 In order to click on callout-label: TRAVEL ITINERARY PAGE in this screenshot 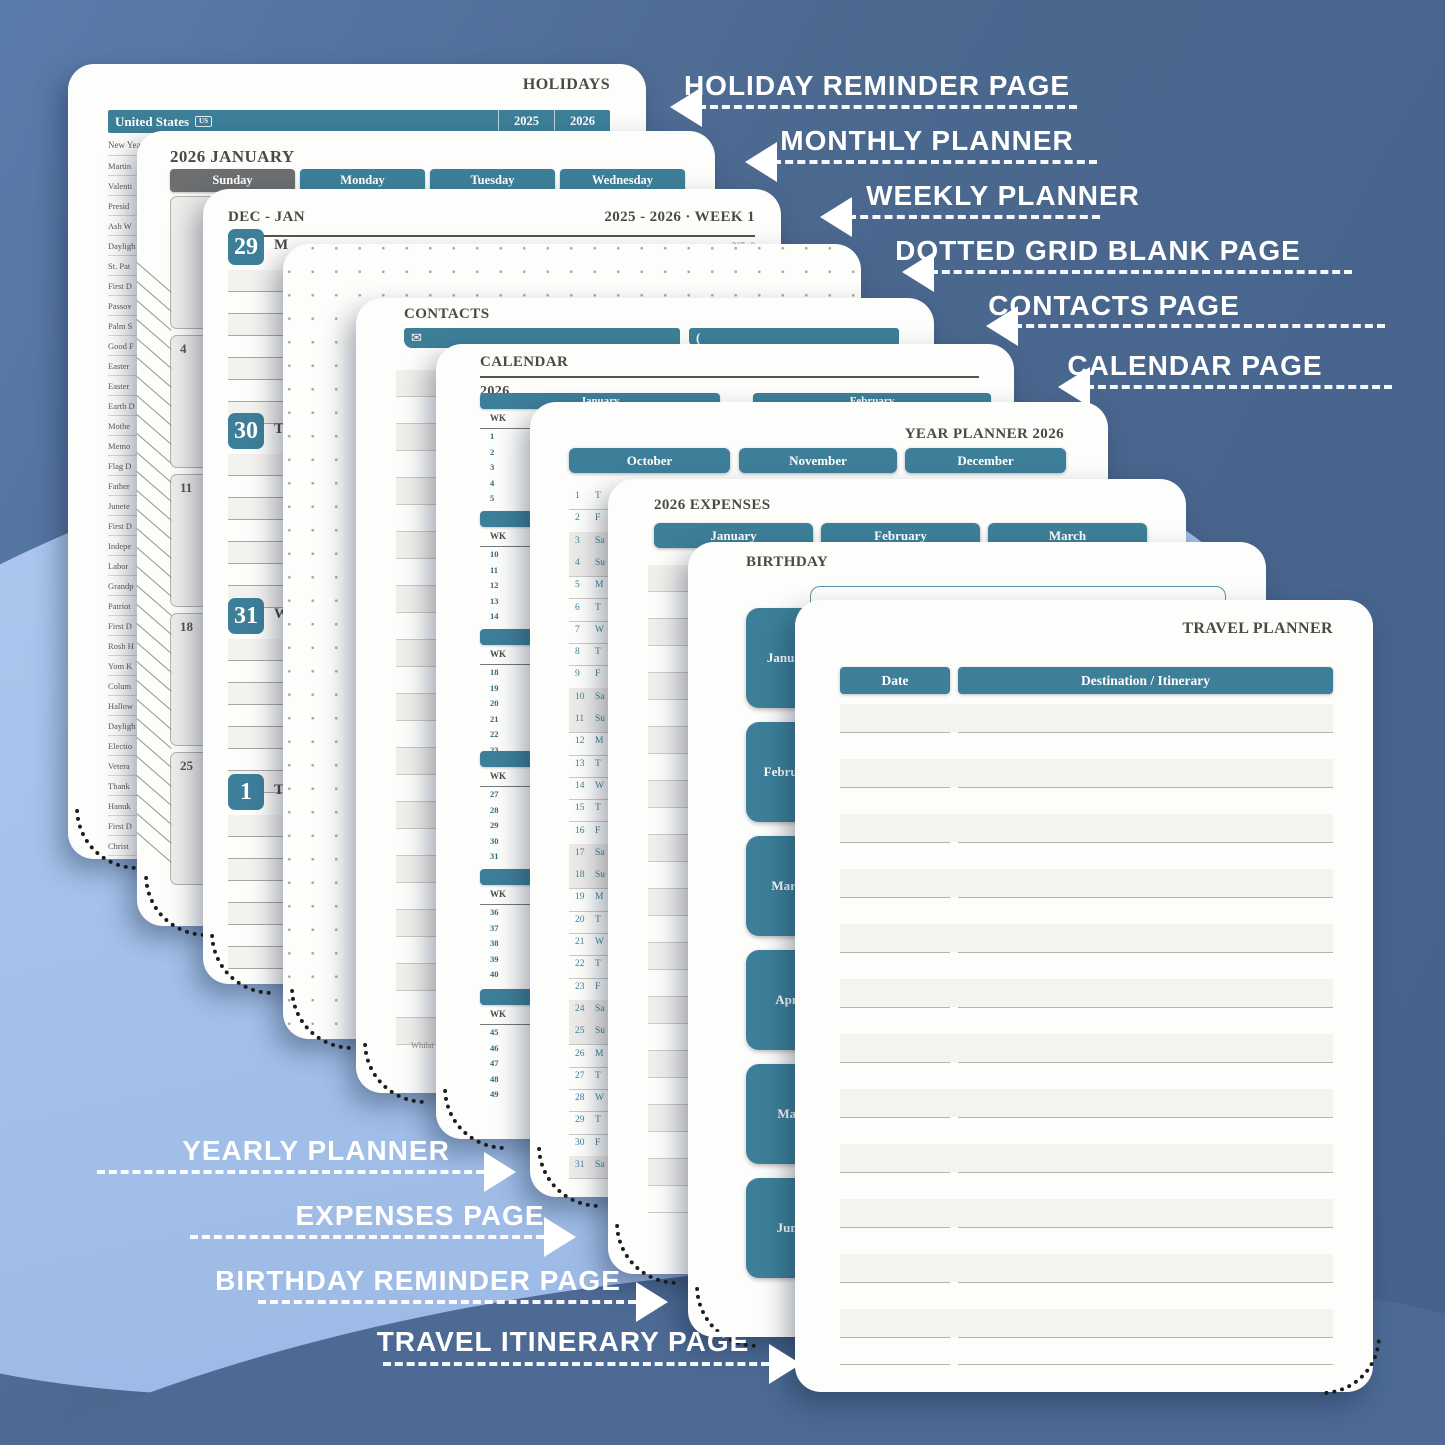, I will do `click(563, 1341)`.